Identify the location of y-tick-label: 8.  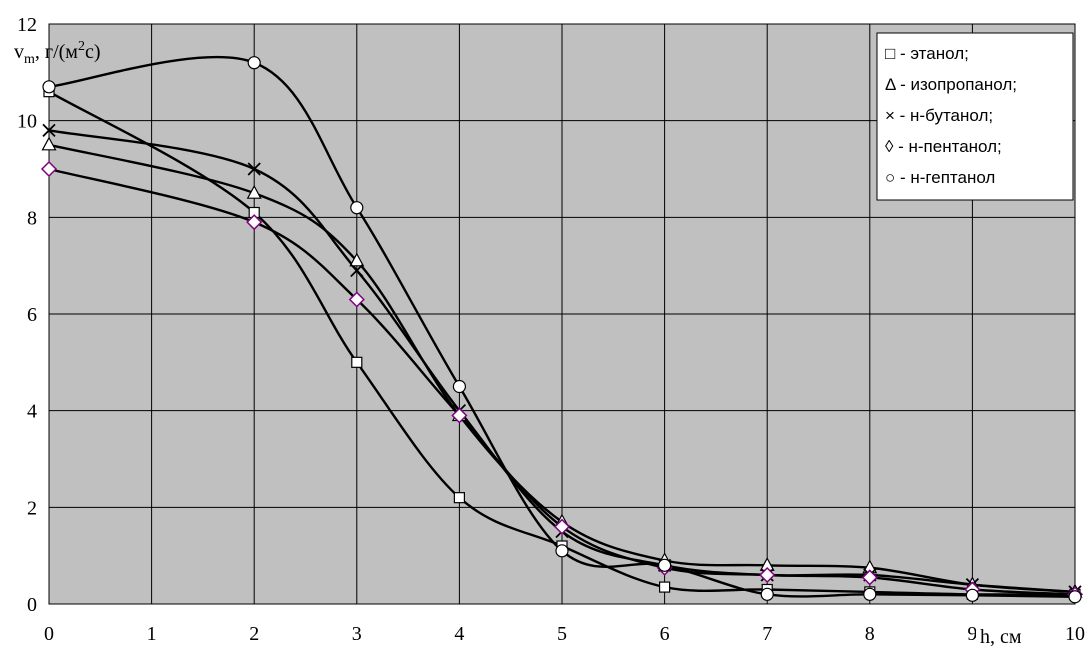
(32, 218).